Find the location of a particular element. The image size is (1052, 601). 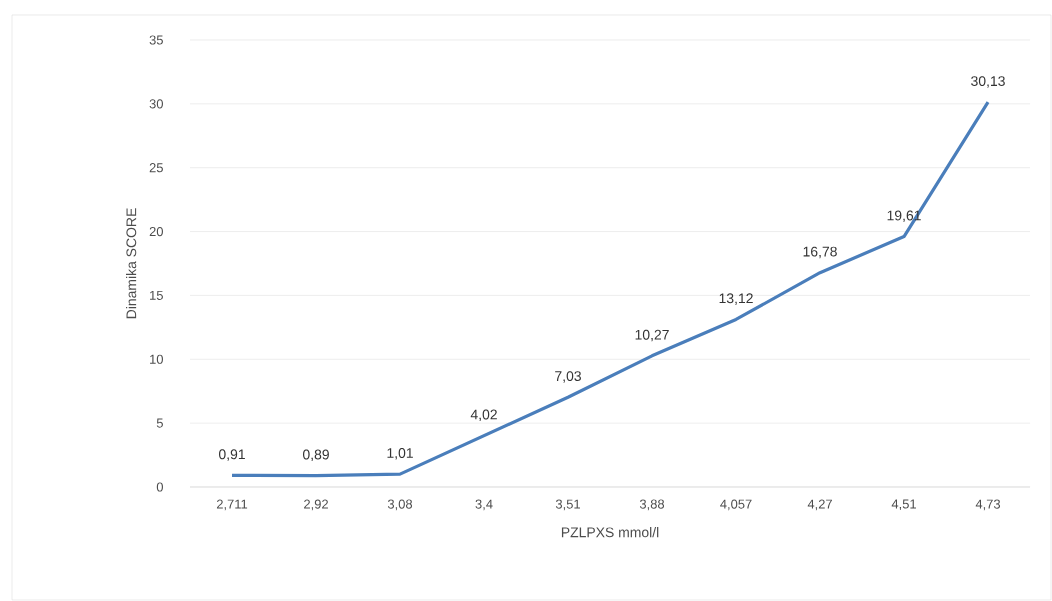

x-tick-label: 3,51 is located at coordinates (567, 505).